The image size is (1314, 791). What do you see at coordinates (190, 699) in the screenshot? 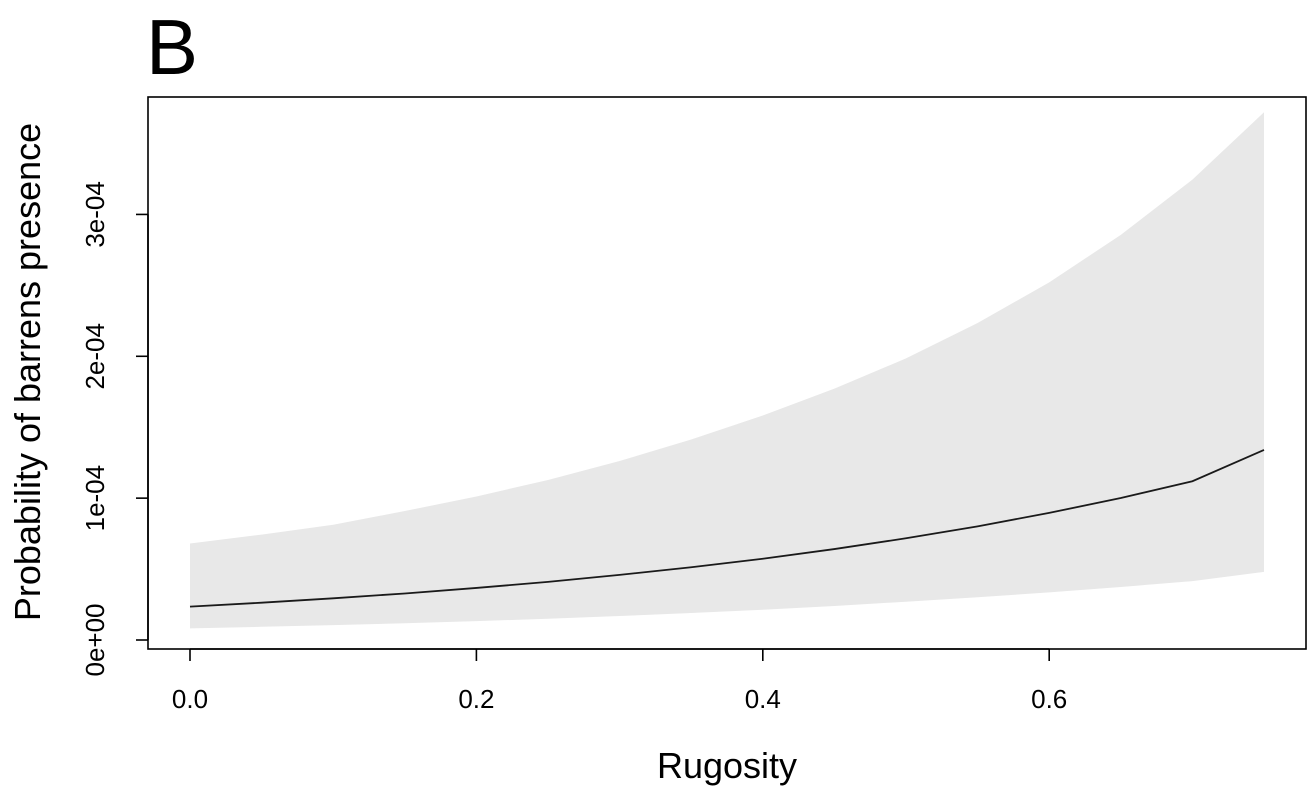
I see `x-tick-label: 0.0` at bounding box center [190, 699].